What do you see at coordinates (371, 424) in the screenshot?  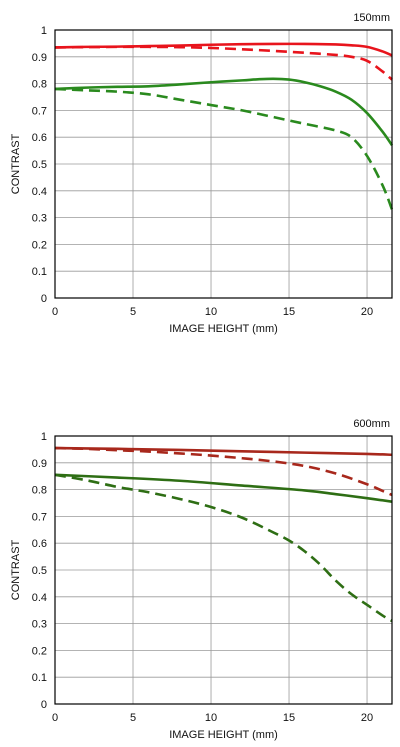 I see `chart-title: 600mm` at bounding box center [371, 424].